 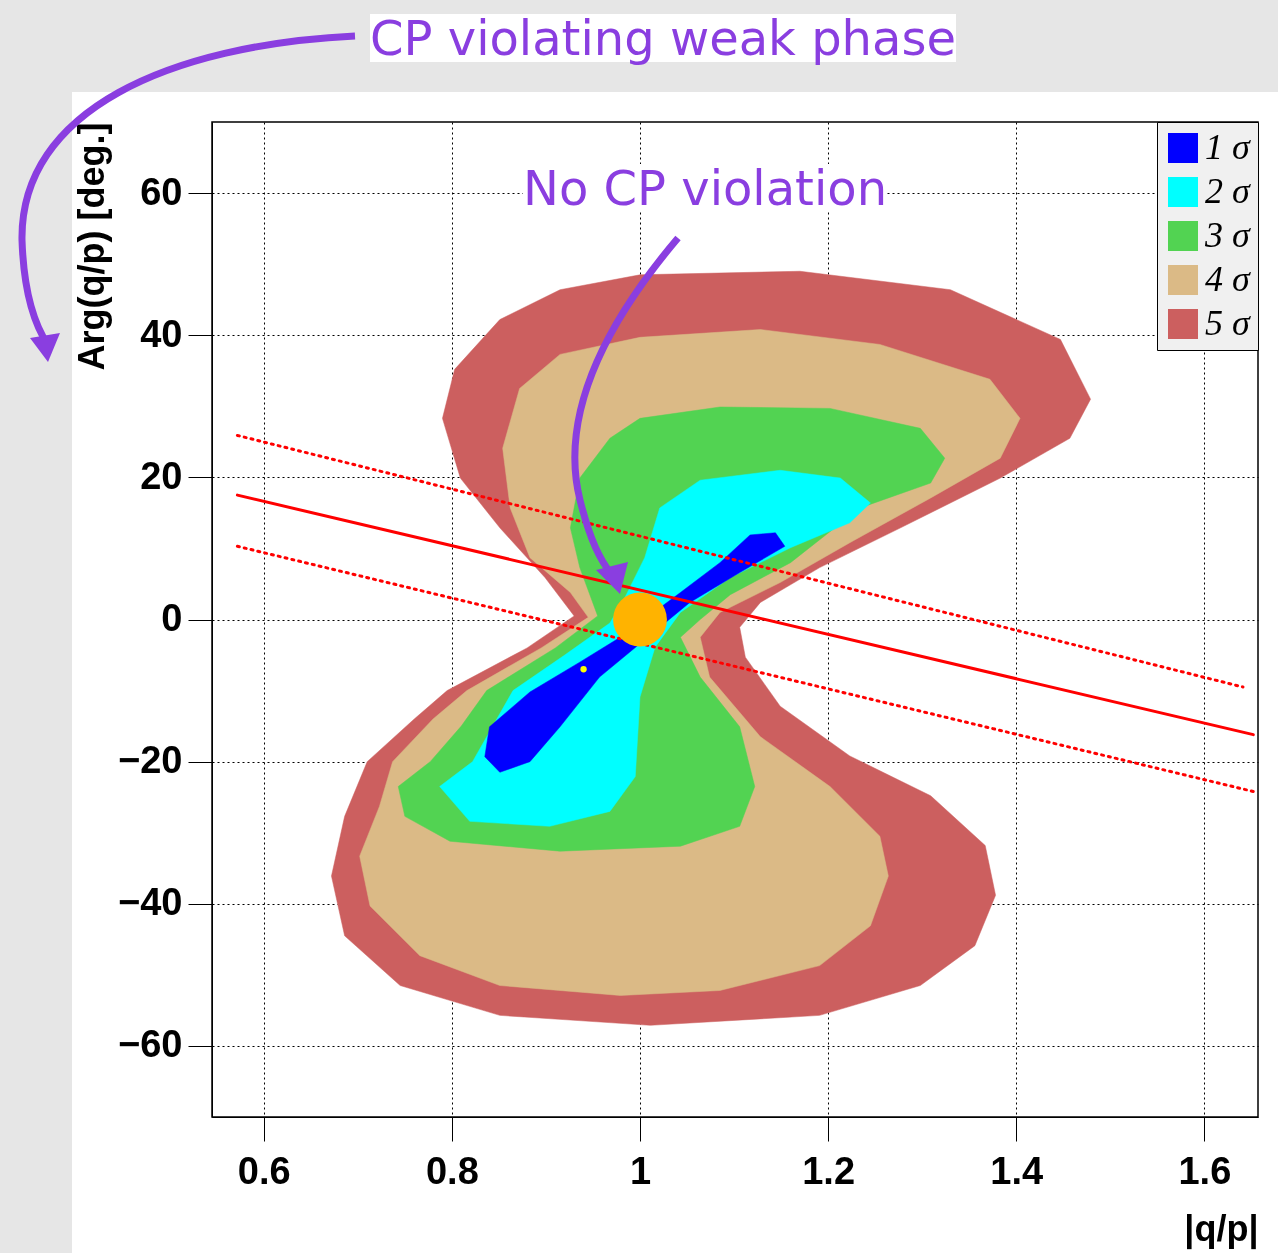 I want to click on y-tick-label: 20, so click(x=161, y=475).